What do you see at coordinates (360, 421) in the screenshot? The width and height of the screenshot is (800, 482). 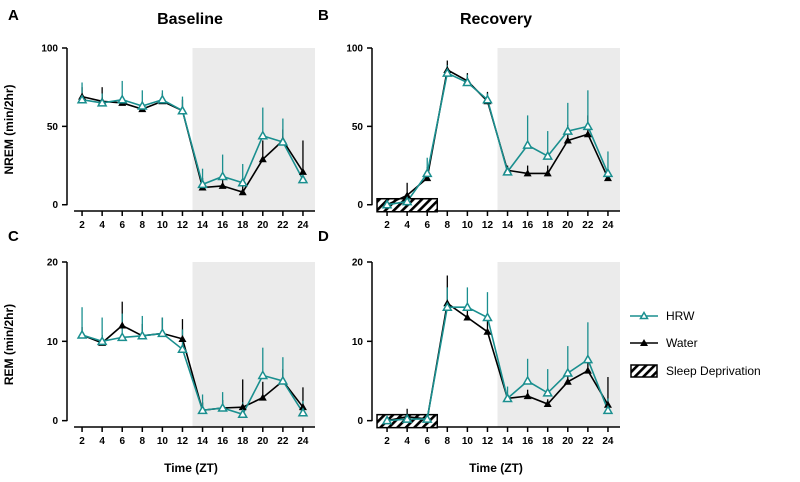 I see `y-tick-label-d-0: 0` at bounding box center [360, 421].